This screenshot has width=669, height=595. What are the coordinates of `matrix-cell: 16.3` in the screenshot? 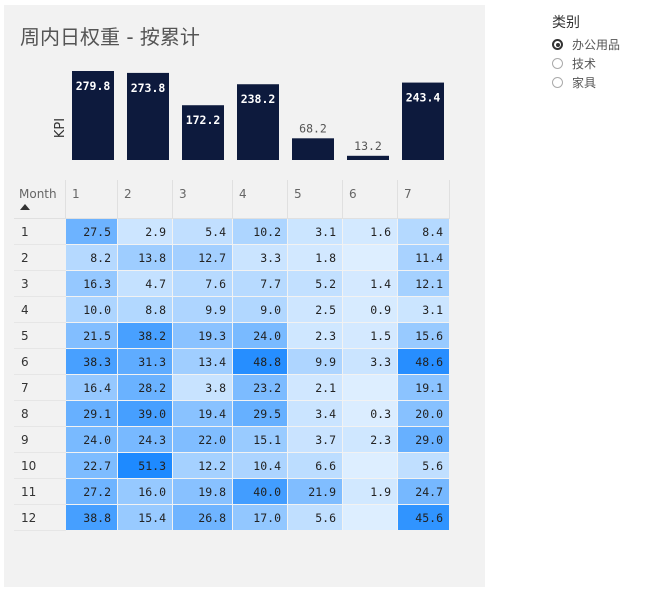 It's located at (91, 283).